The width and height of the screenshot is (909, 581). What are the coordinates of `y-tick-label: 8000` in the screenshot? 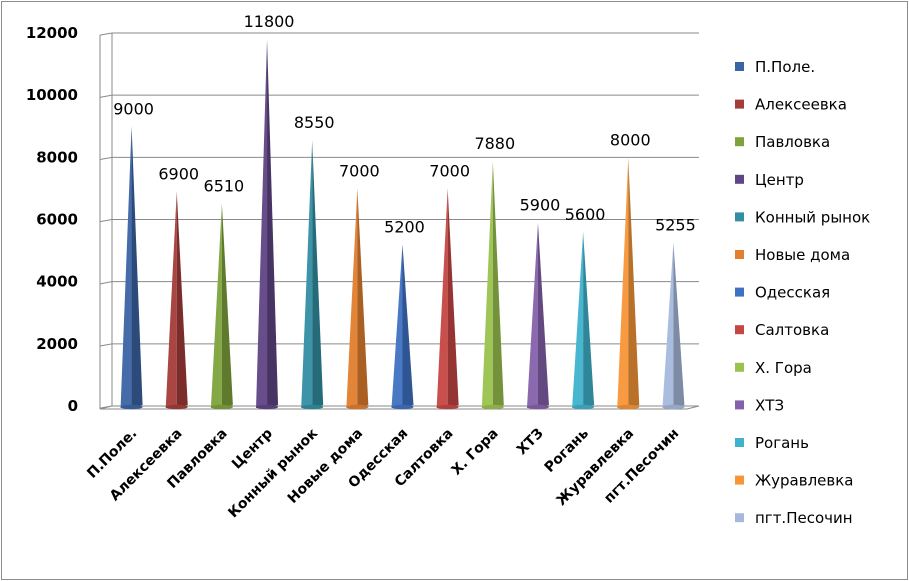 It's located at (57, 157).